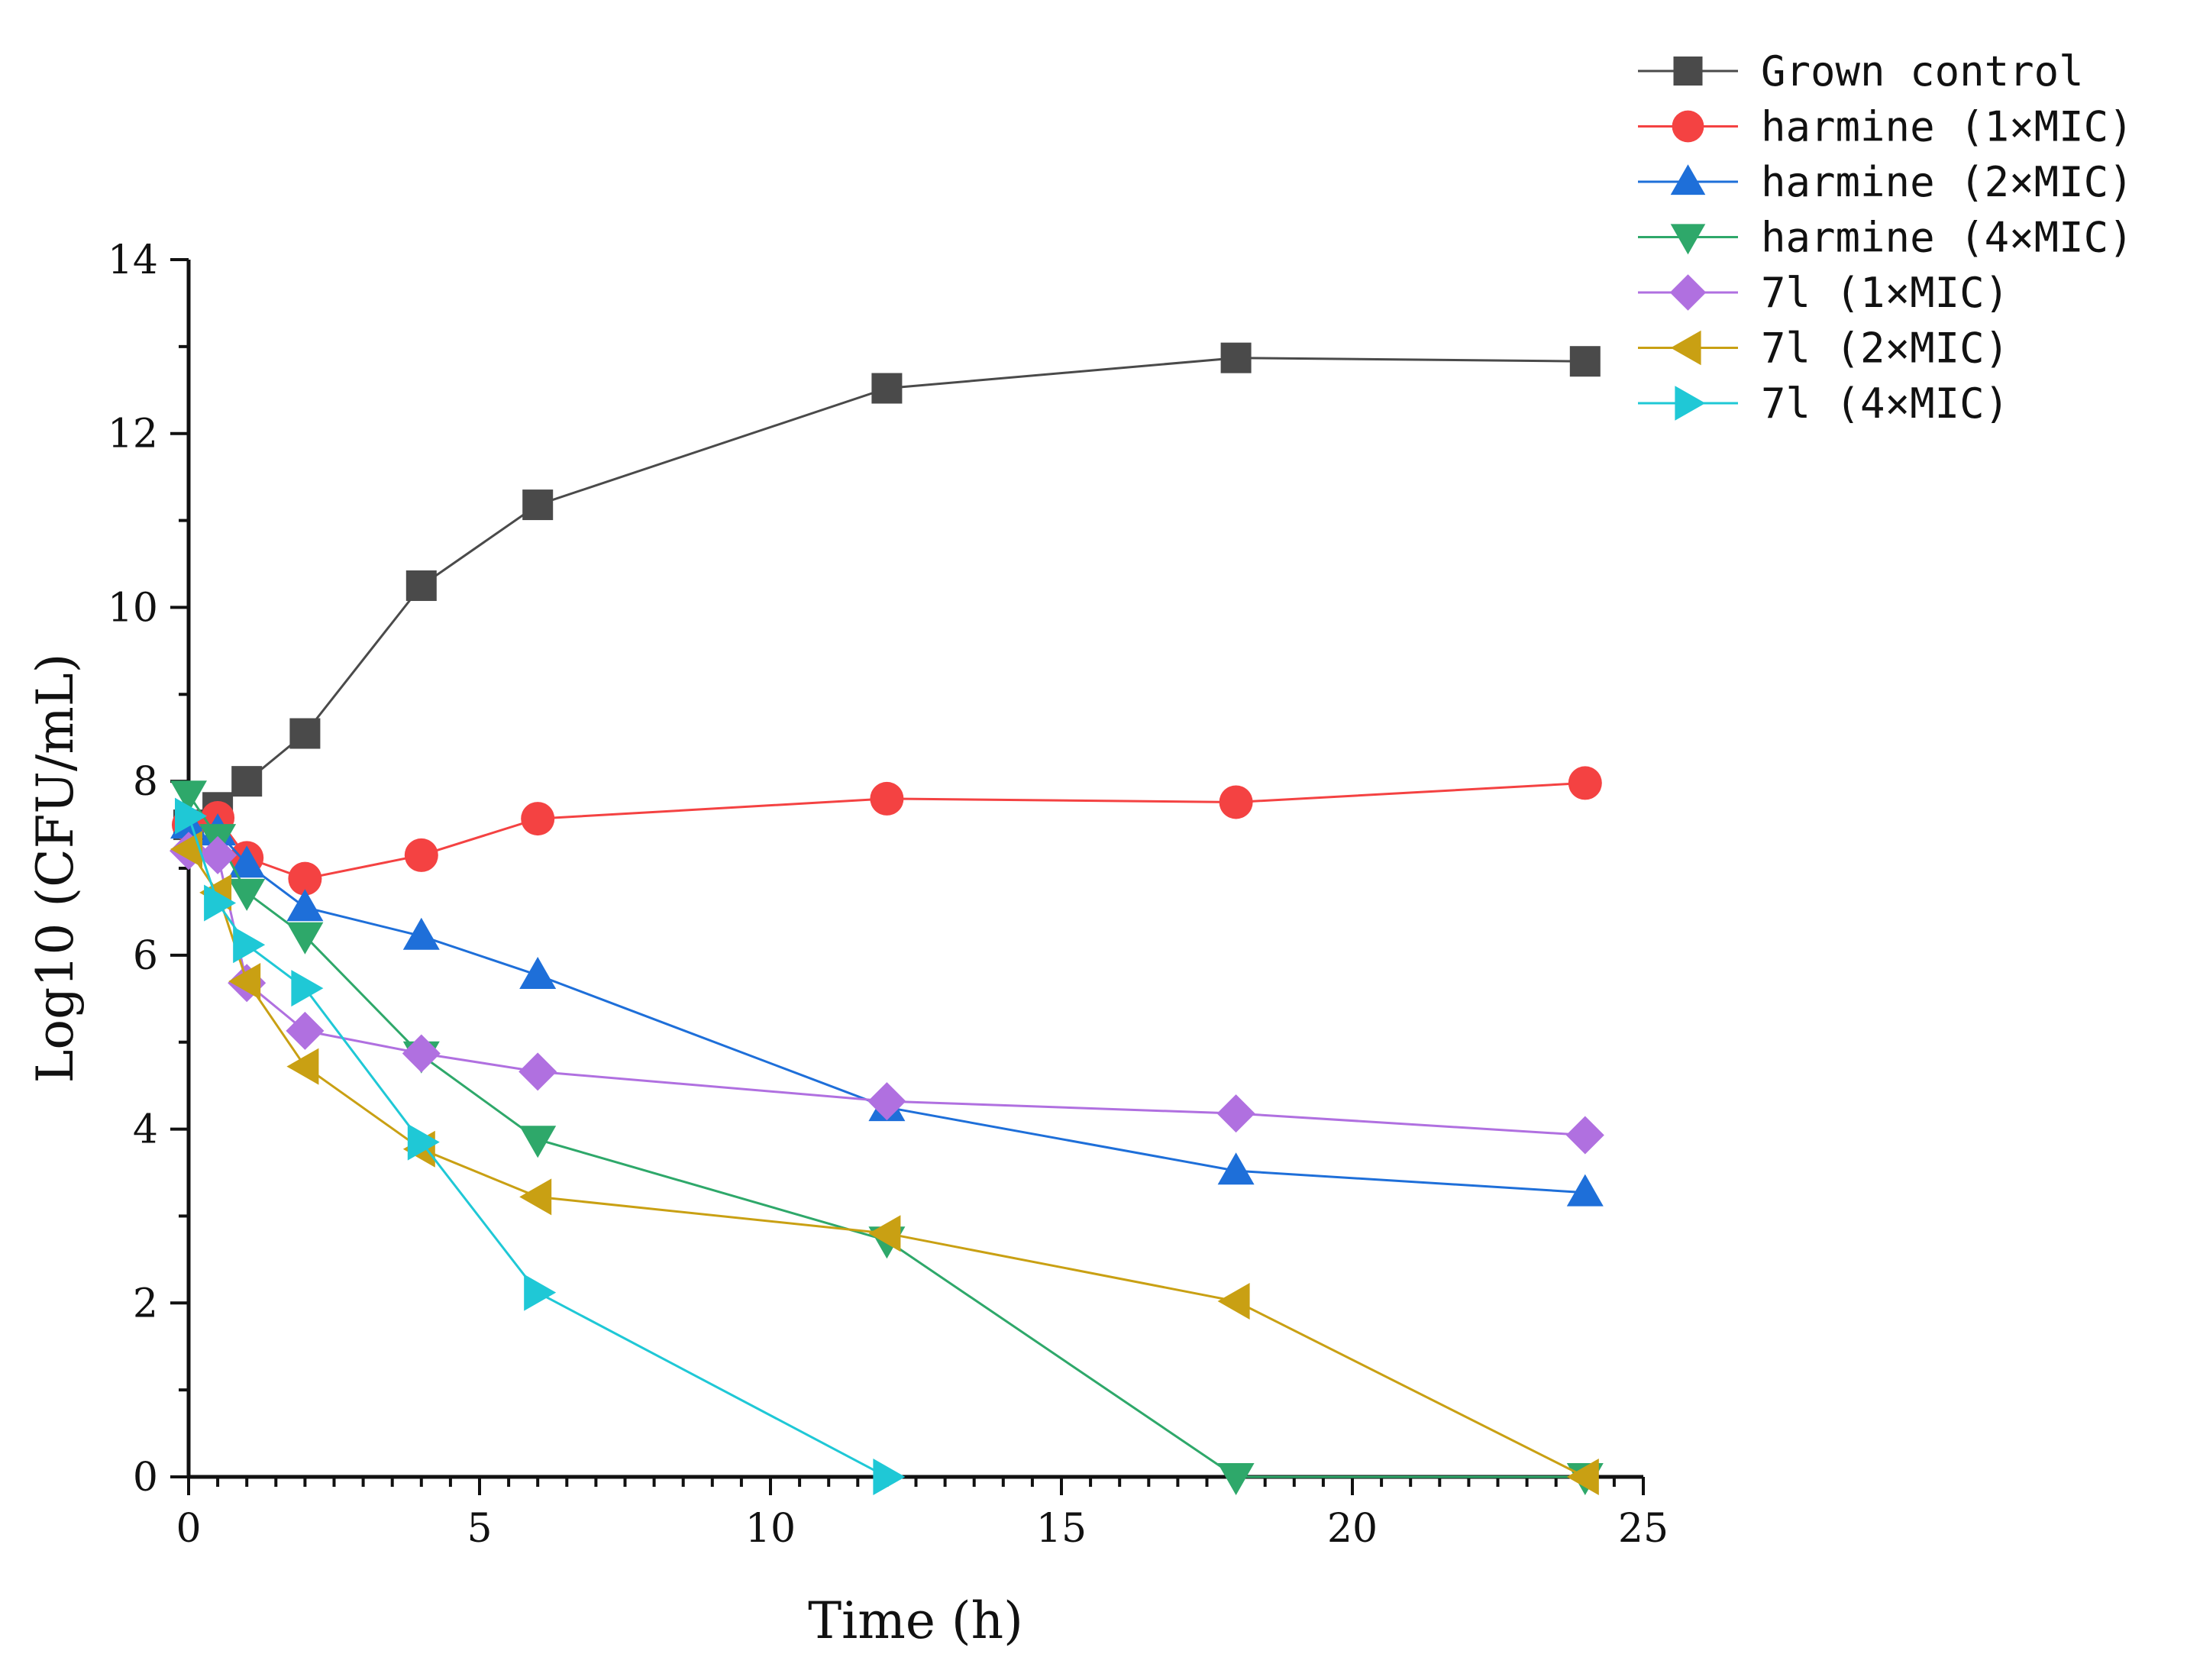  I want to click on legend-label: Grown control, so click(1923, 71).